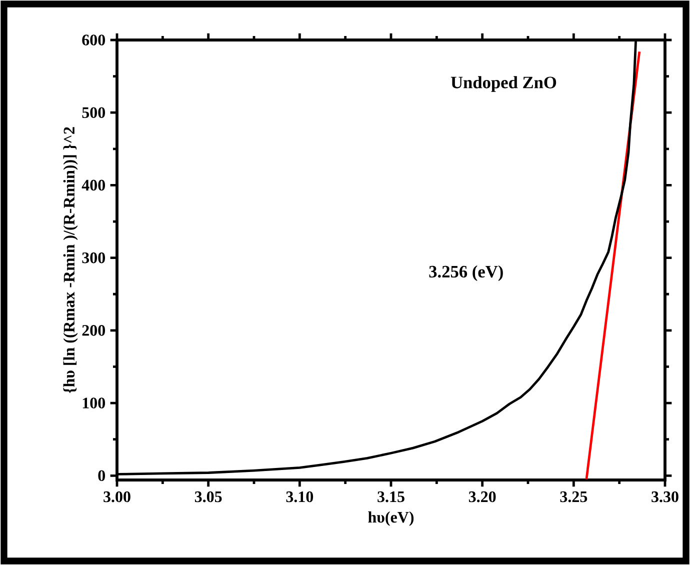 This screenshot has width=690, height=565. I want to click on x-tick-label: 3.10, so click(300, 496).